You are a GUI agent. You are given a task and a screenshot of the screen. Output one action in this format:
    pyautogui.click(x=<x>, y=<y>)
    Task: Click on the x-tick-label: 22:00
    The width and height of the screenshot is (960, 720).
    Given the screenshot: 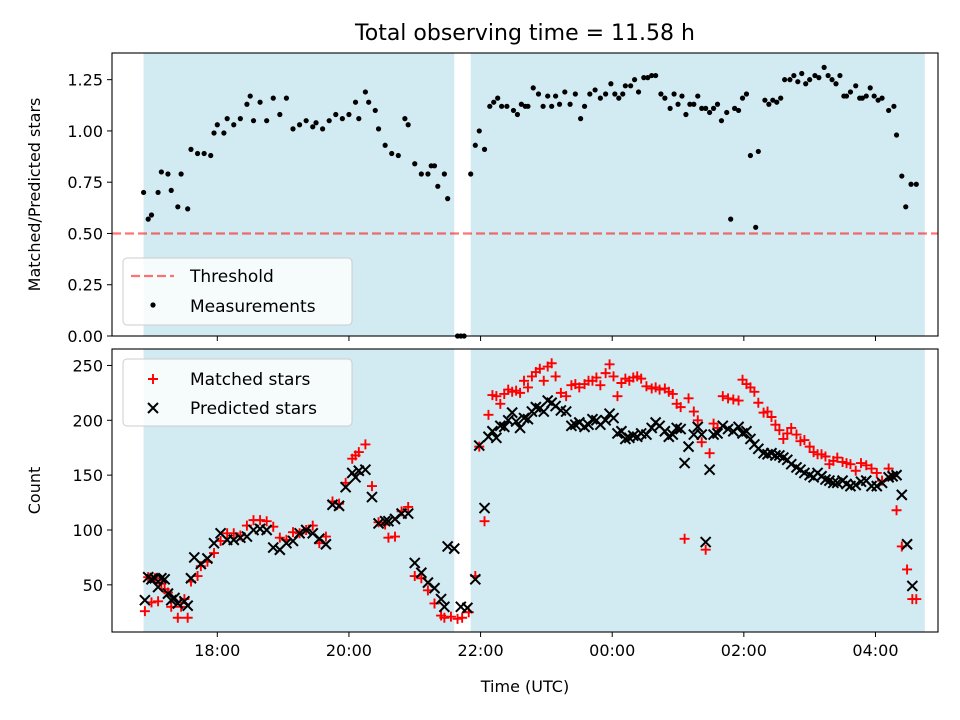 What is the action you would take?
    pyautogui.click(x=481, y=650)
    